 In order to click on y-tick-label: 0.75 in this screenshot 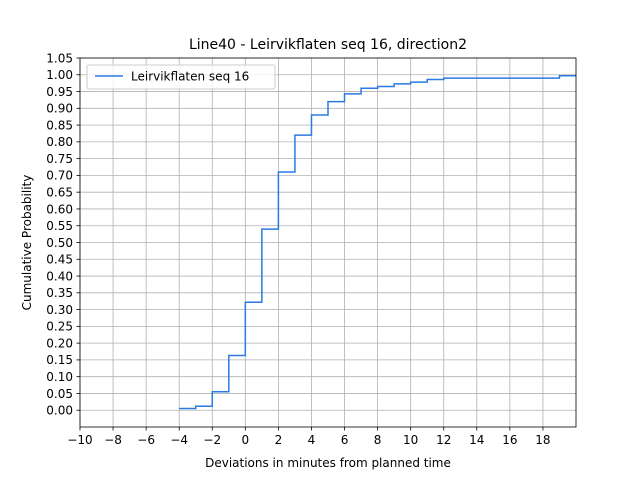, I will do `click(59, 159)`.